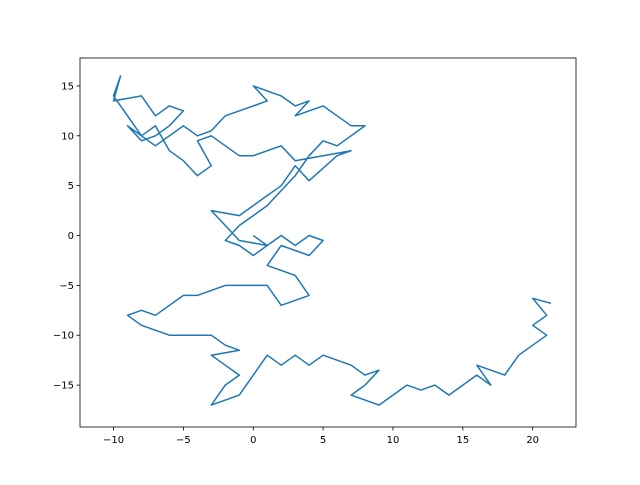 Image resolution: width=640 pixels, height=485 pixels. Describe the element at coordinates (71, 236) in the screenshot. I see `y-tick-label: 0` at that location.